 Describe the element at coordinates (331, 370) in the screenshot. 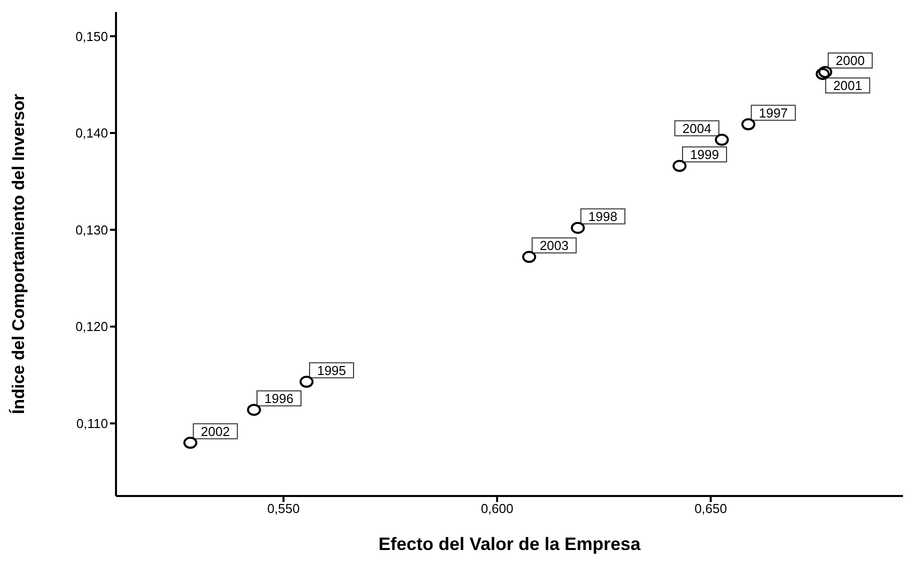

I see `annotation: 1995` at that location.